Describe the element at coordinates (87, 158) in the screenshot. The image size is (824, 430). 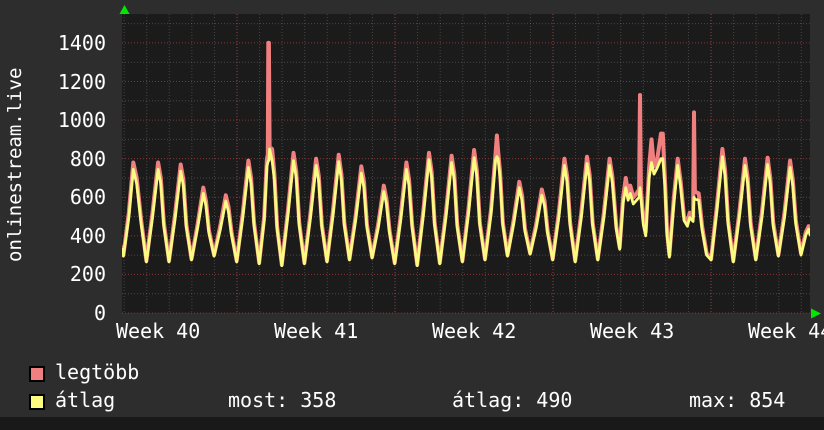
I see `y-tick-label: 800` at that location.